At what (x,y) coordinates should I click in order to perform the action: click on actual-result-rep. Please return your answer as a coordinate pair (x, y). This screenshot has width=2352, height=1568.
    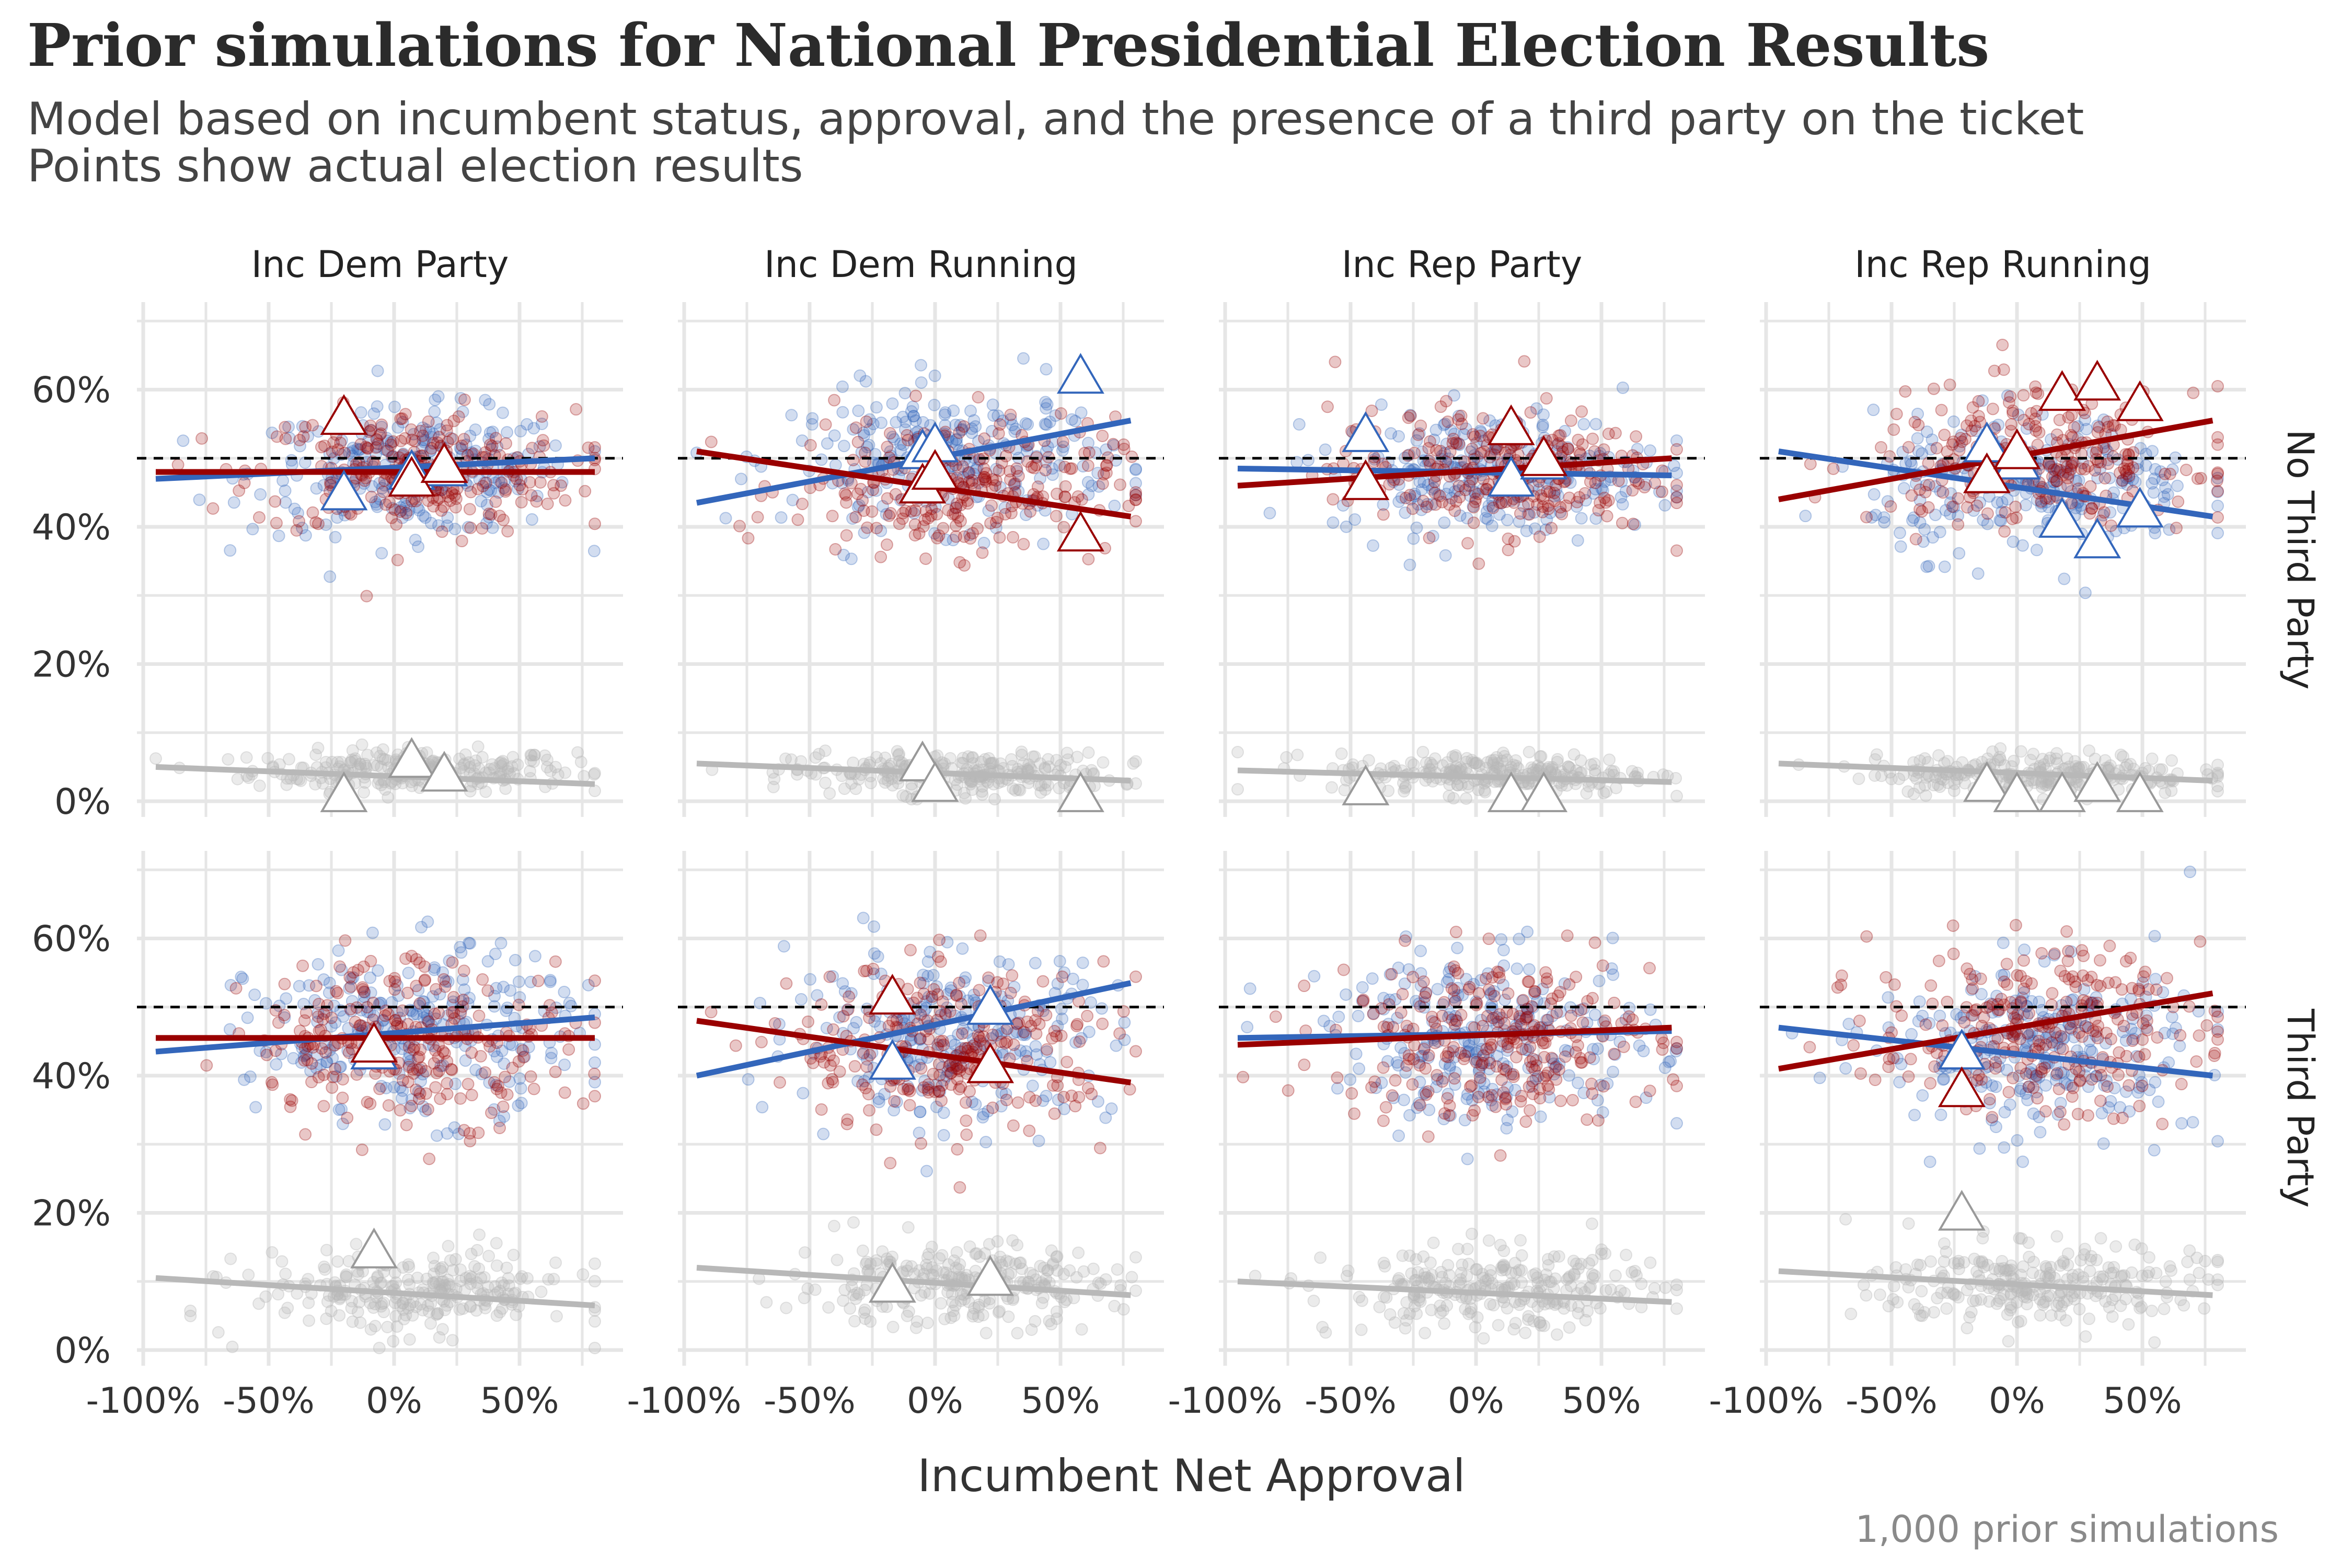
    Looking at the image, I should click on (2097, 380).